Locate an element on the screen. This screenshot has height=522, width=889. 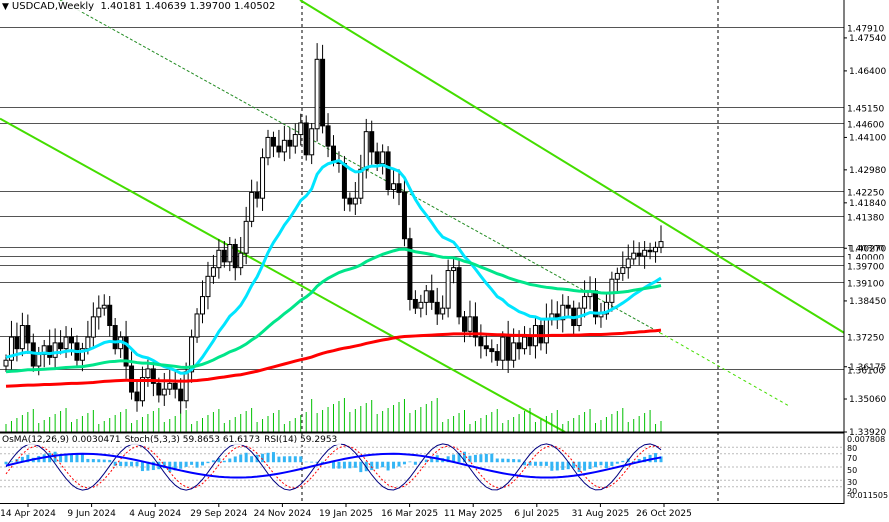
symbol-timeframe: USDCAD,Weekly is located at coordinates (53, 6).